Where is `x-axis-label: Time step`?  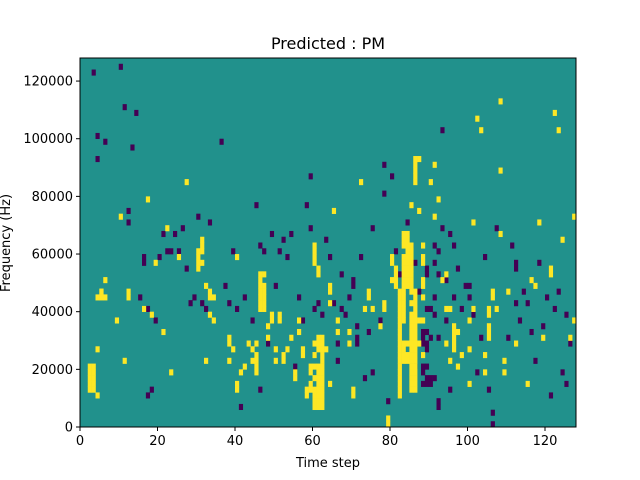
x-axis-label: Time step is located at coordinates (327, 463).